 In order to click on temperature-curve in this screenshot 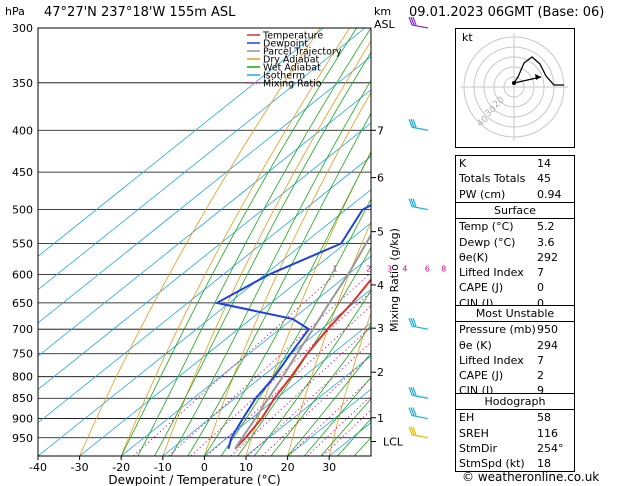, I will do `click(302, 363)`.